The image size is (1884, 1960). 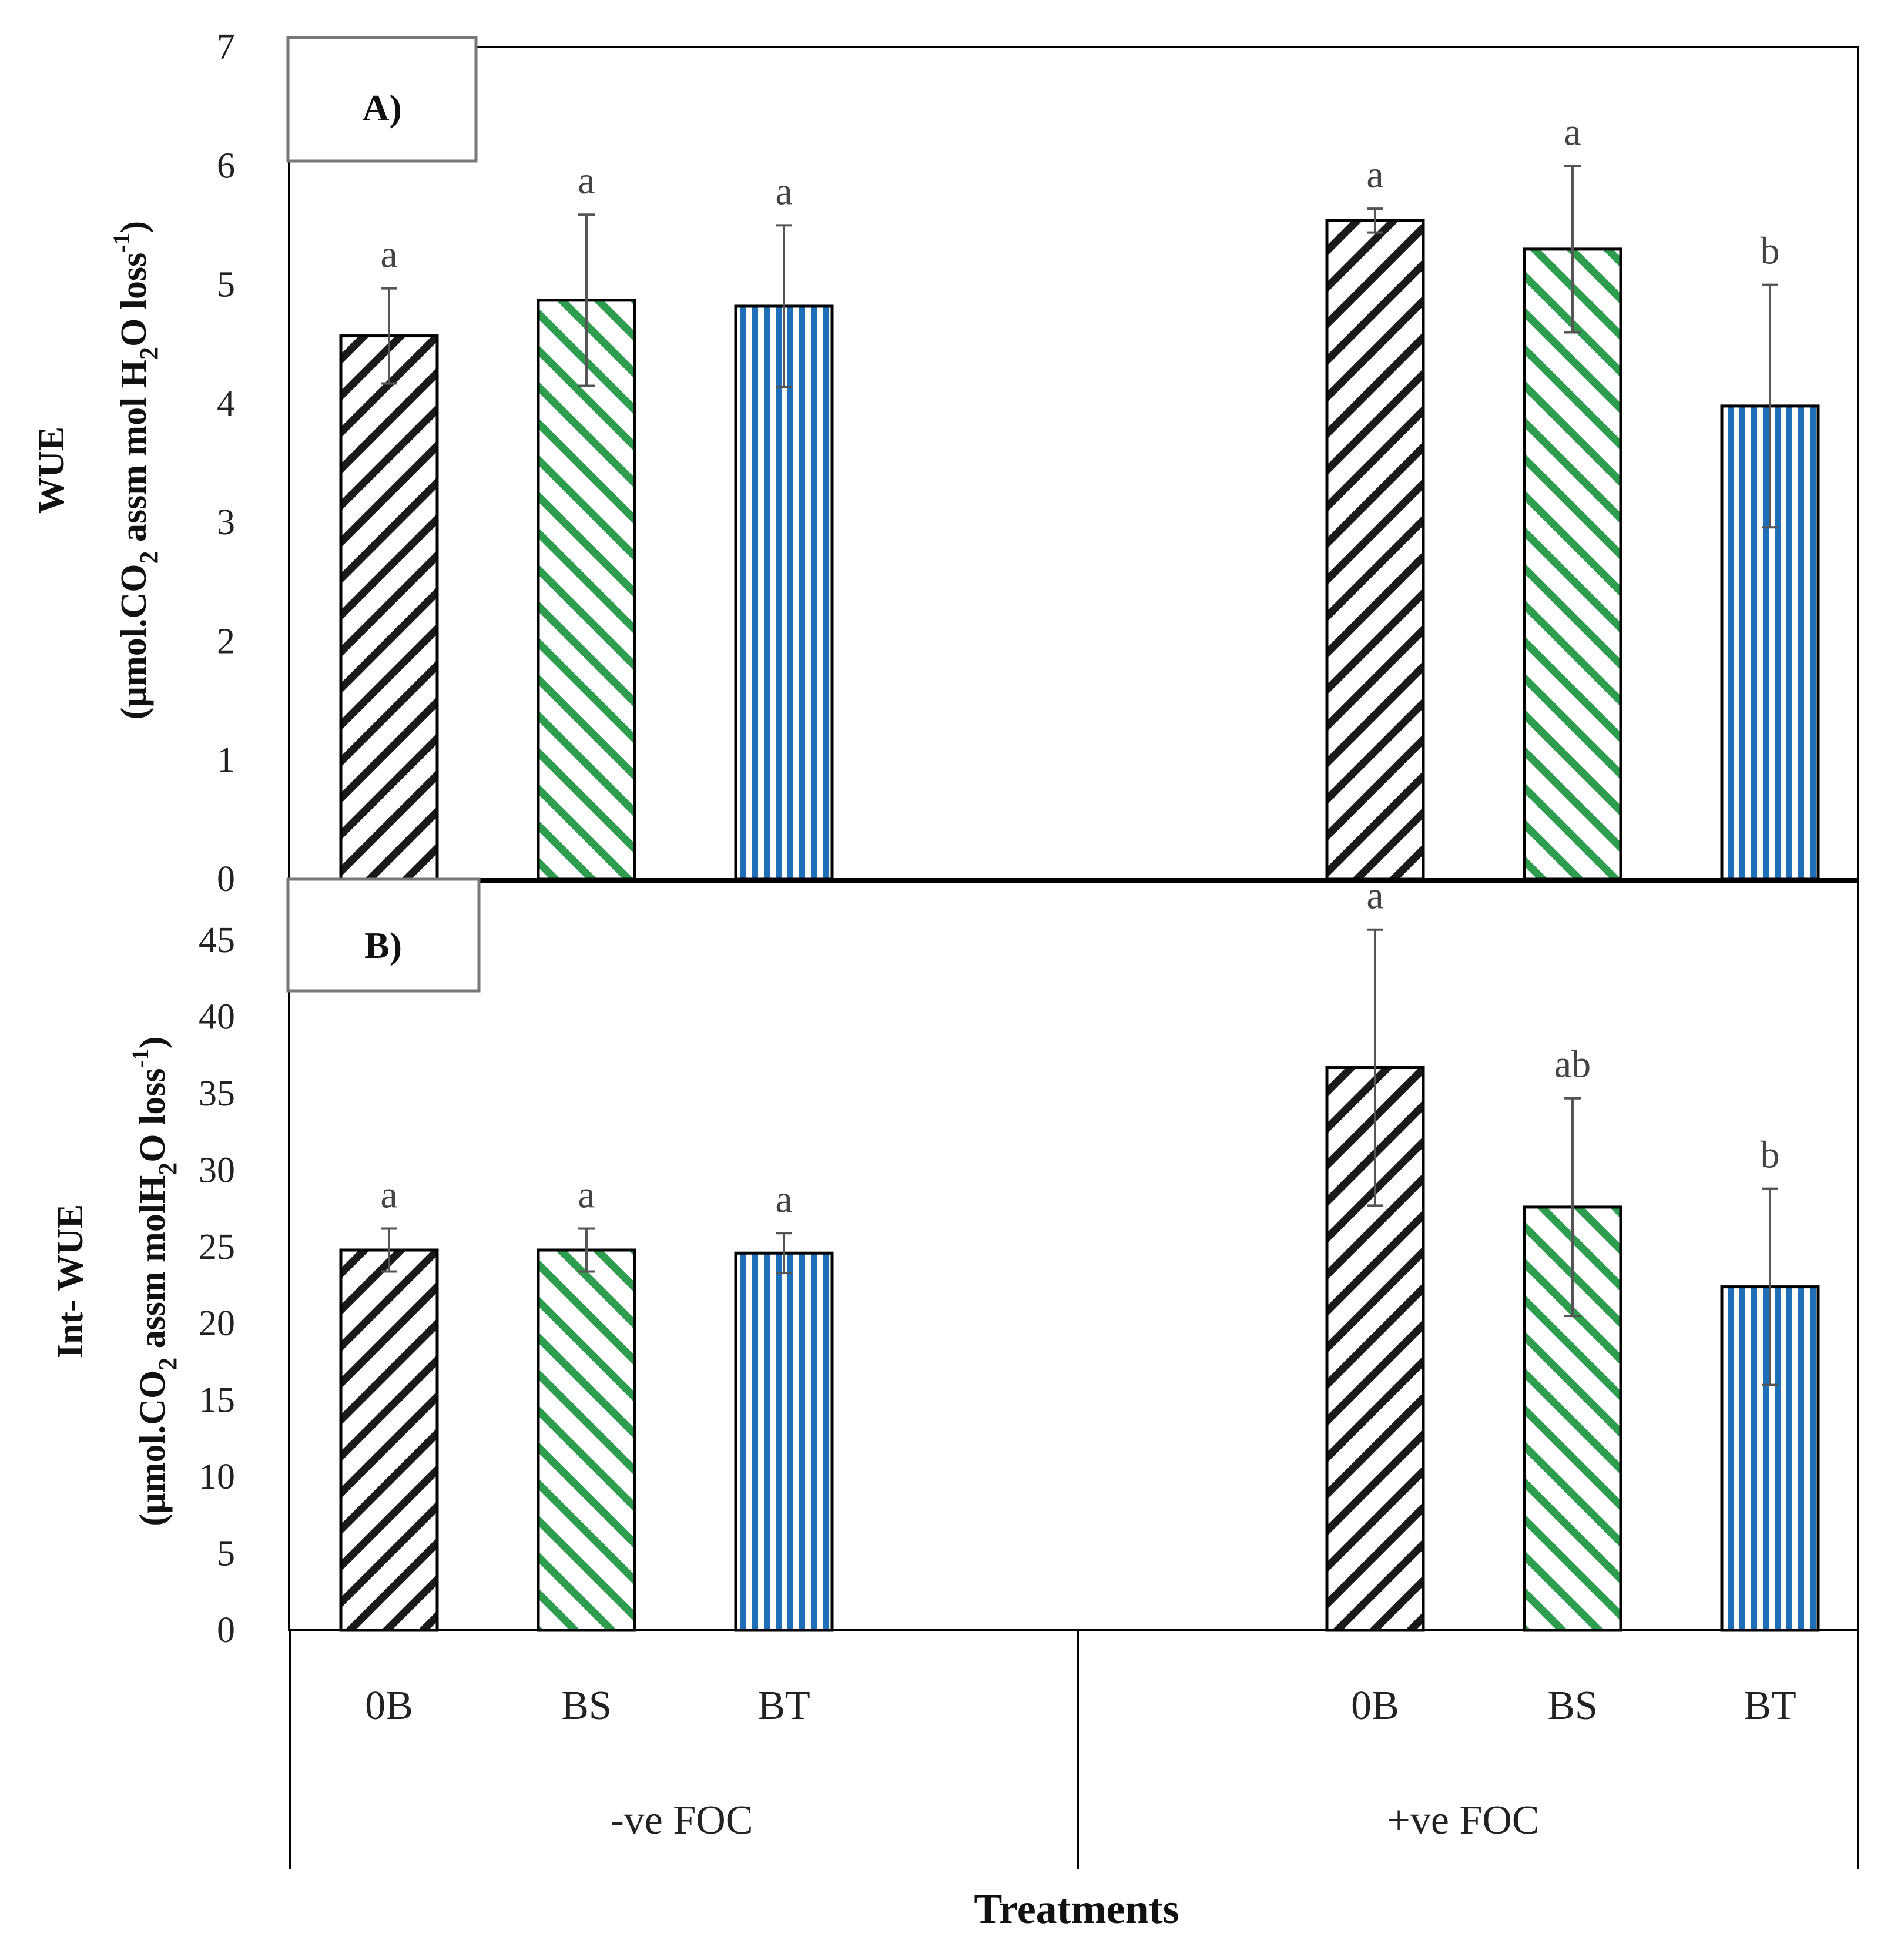 I want to click on panel-b-label: B), so click(x=383, y=945).